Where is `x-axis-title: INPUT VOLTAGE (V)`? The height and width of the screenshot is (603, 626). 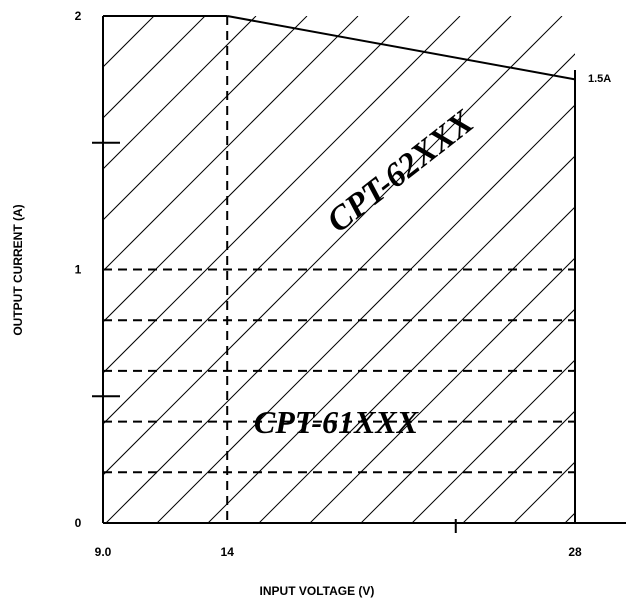 x-axis-title: INPUT VOLTAGE (V) is located at coordinates (317, 591).